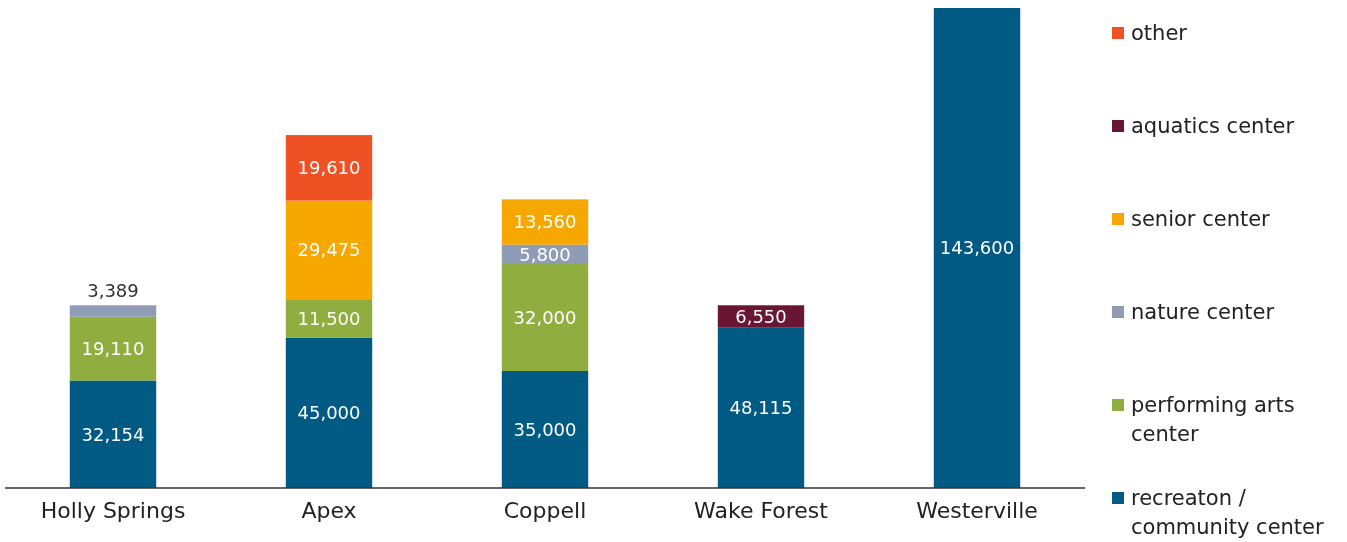 The image size is (1347, 542). What do you see at coordinates (329, 510) in the screenshot?
I see `x-tick-label: Apex` at bounding box center [329, 510].